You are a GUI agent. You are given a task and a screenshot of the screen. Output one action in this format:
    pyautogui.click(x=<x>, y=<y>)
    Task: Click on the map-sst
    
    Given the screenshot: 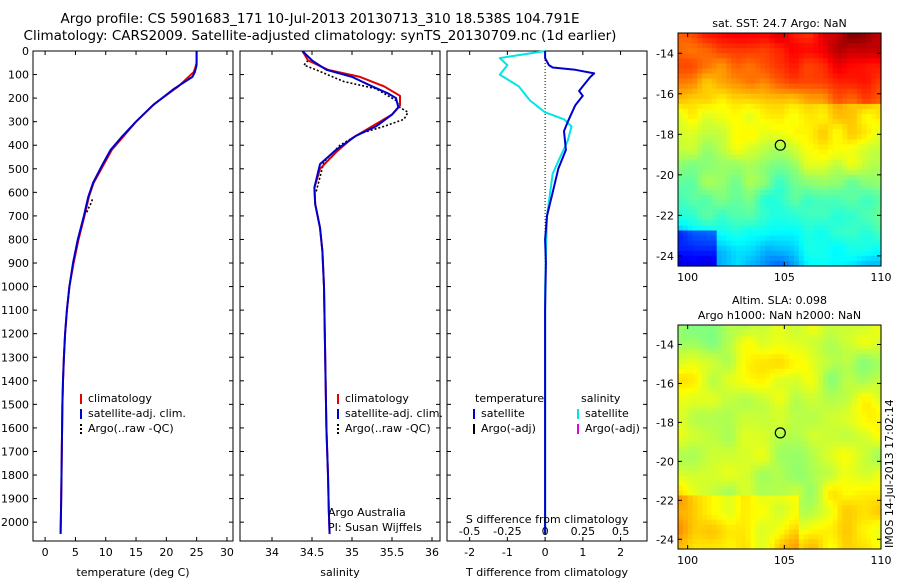 What is the action you would take?
    pyautogui.click(x=780, y=150)
    